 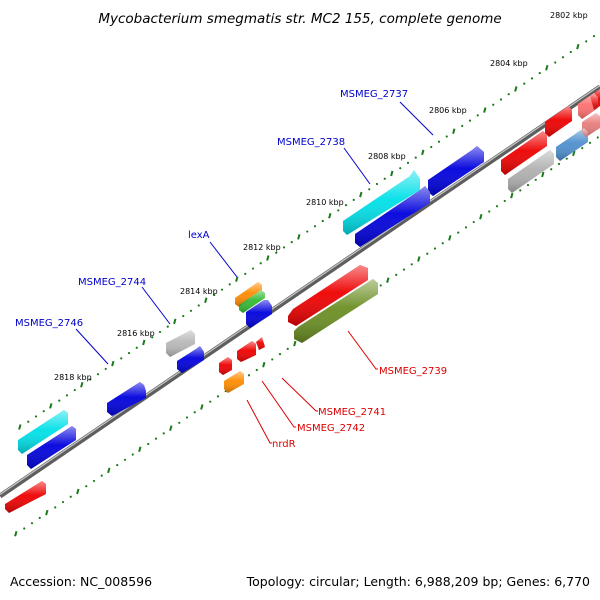 What do you see at coordinates (262, 247) in the screenshot?
I see `scale-label: 2812 kbp` at bounding box center [262, 247].